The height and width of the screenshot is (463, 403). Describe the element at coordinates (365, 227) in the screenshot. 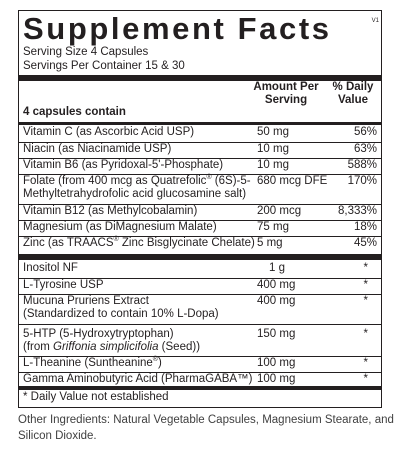

I see `nutrient-dv: 18%` at that location.